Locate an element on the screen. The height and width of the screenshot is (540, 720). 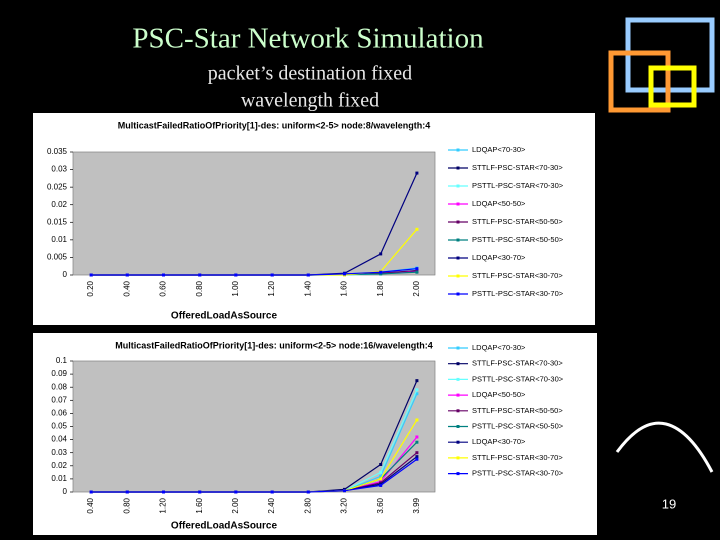
x-tick-label: 1.40 is located at coordinates (307, 288).